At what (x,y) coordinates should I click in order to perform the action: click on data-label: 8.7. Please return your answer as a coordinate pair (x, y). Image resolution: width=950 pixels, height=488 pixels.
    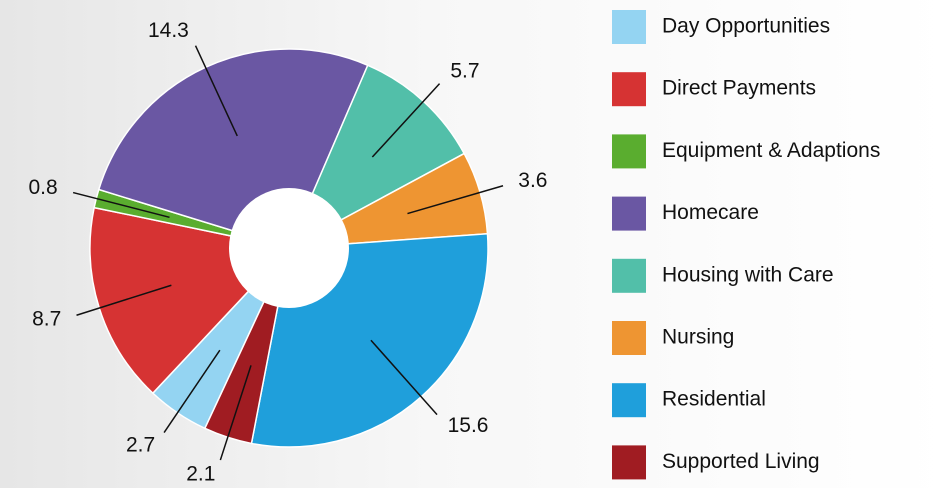
    Looking at the image, I should click on (46, 319).